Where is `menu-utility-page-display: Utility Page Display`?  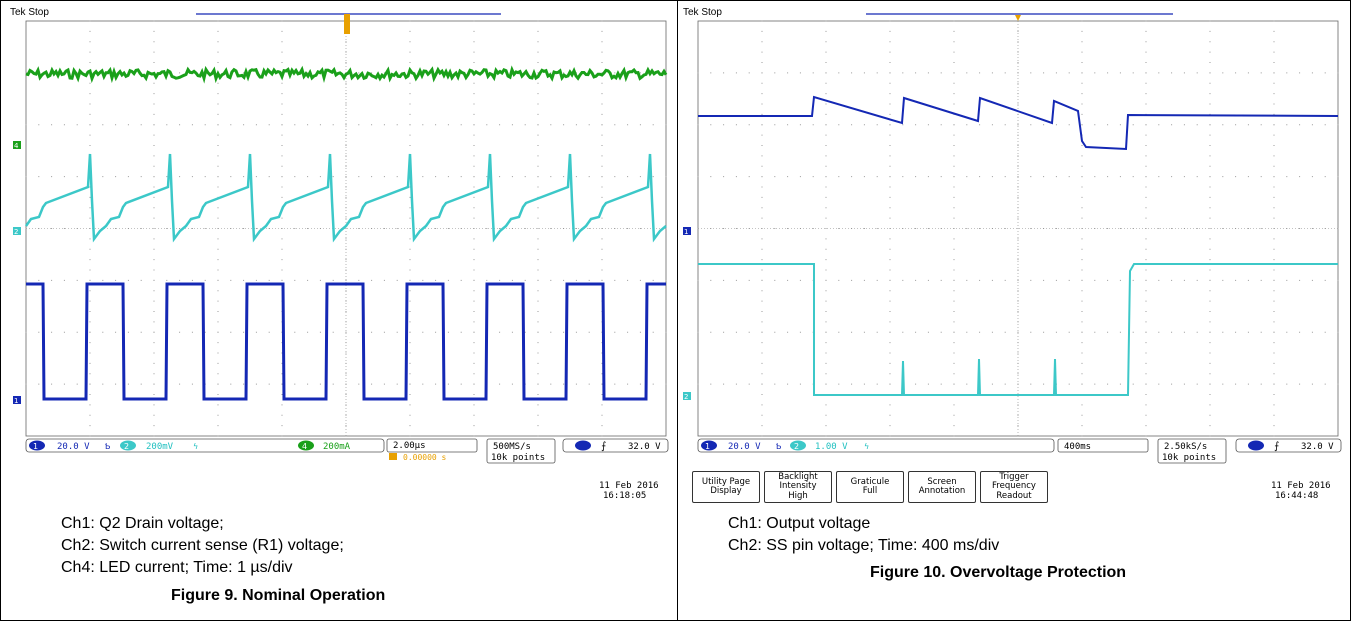
menu-utility-page-display: Utility Page Display is located at coordinates (726, 487).